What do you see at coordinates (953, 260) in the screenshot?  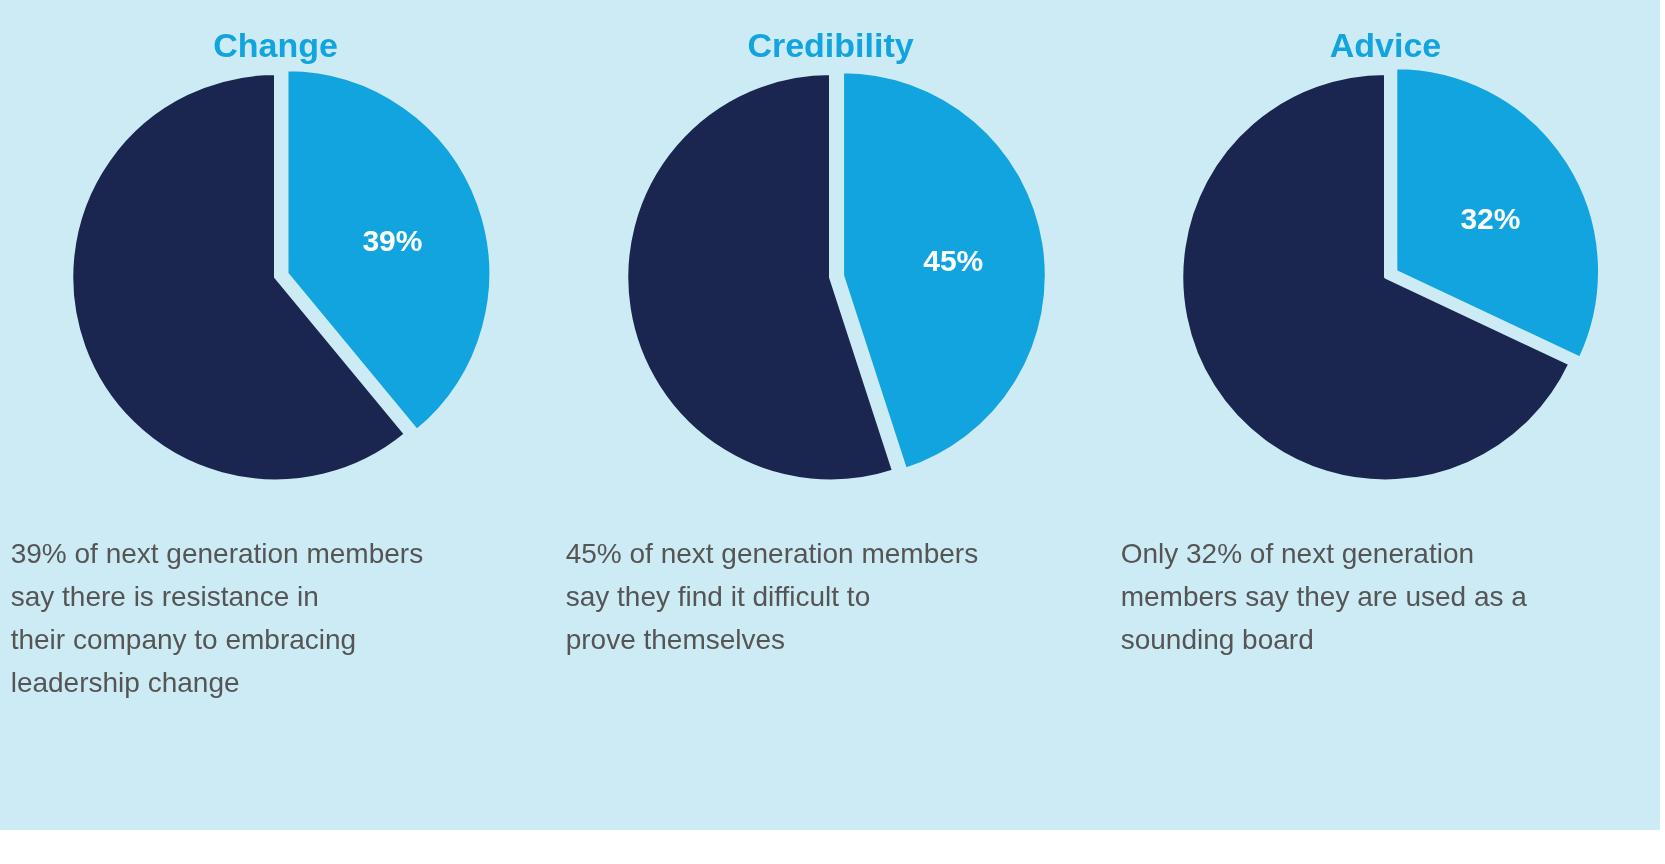 I see `data-label: 45%` at bounding box center [953, 260].